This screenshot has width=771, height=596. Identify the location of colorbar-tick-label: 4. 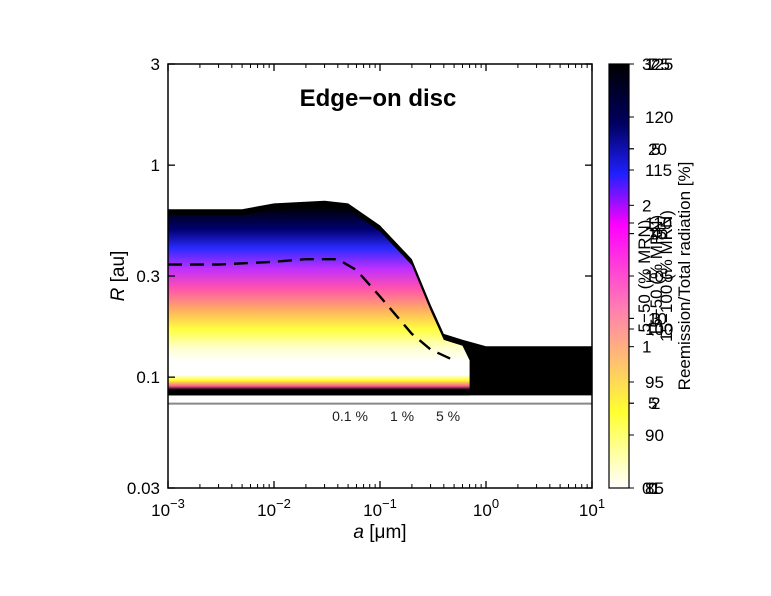
(655, 234).